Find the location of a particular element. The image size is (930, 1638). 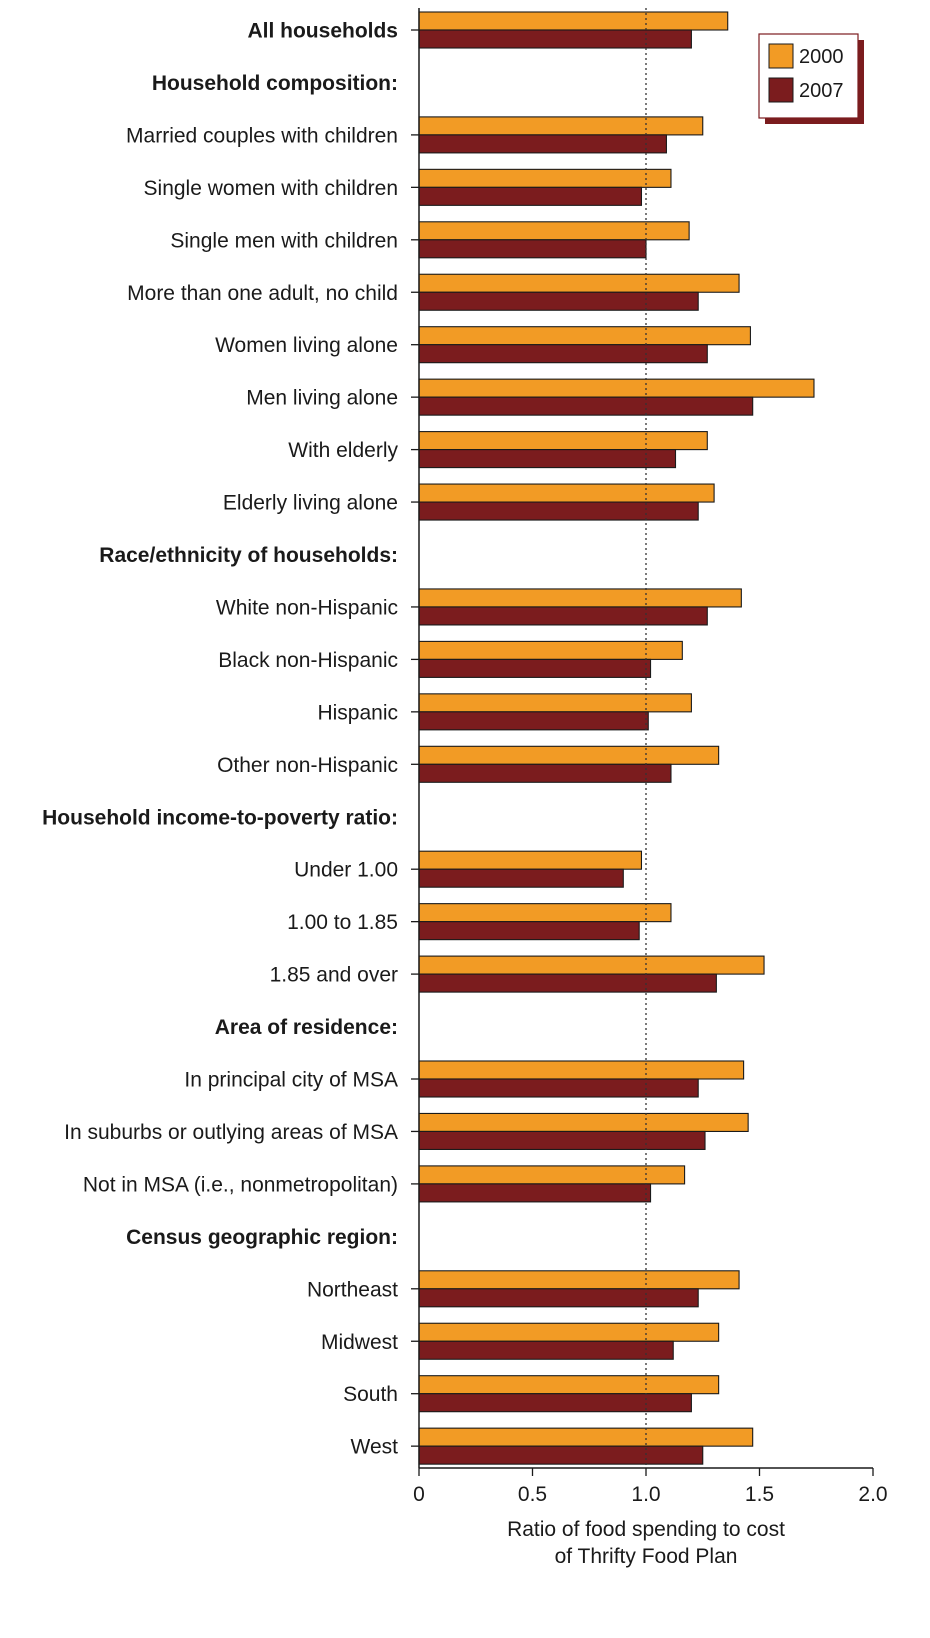

category-label-single-women-with-children: Single women with children is located at coordinates (271, 188).